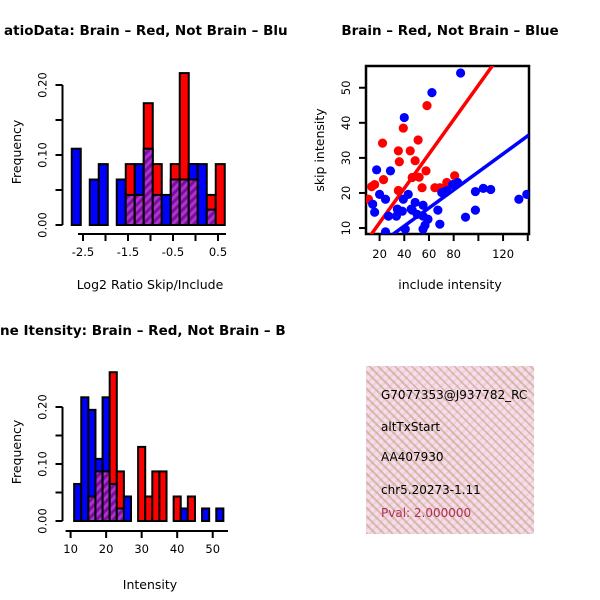  Describe the element at coordinates (83, 252) in the screenshot. I see `svg-text: -2.5` at that location.